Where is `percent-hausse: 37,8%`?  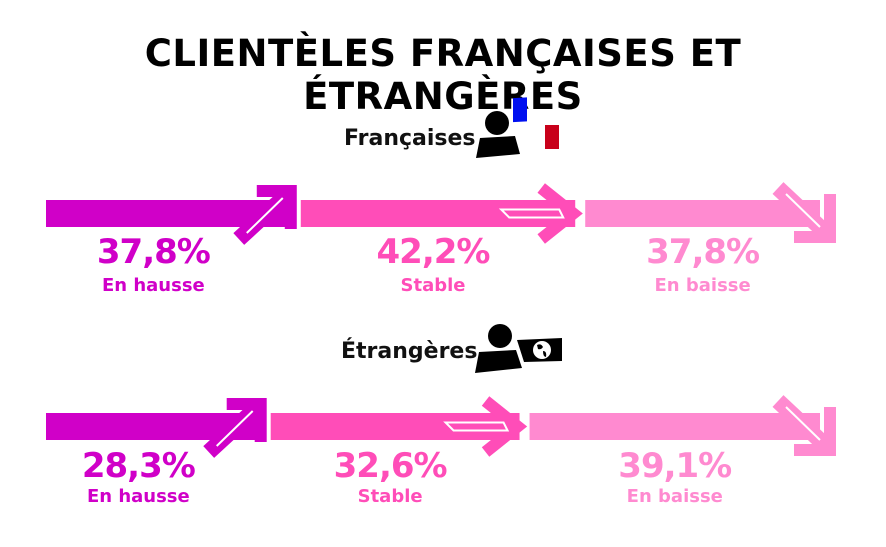
percent-hausse: 37,8% is located at coordinates (153, 252).